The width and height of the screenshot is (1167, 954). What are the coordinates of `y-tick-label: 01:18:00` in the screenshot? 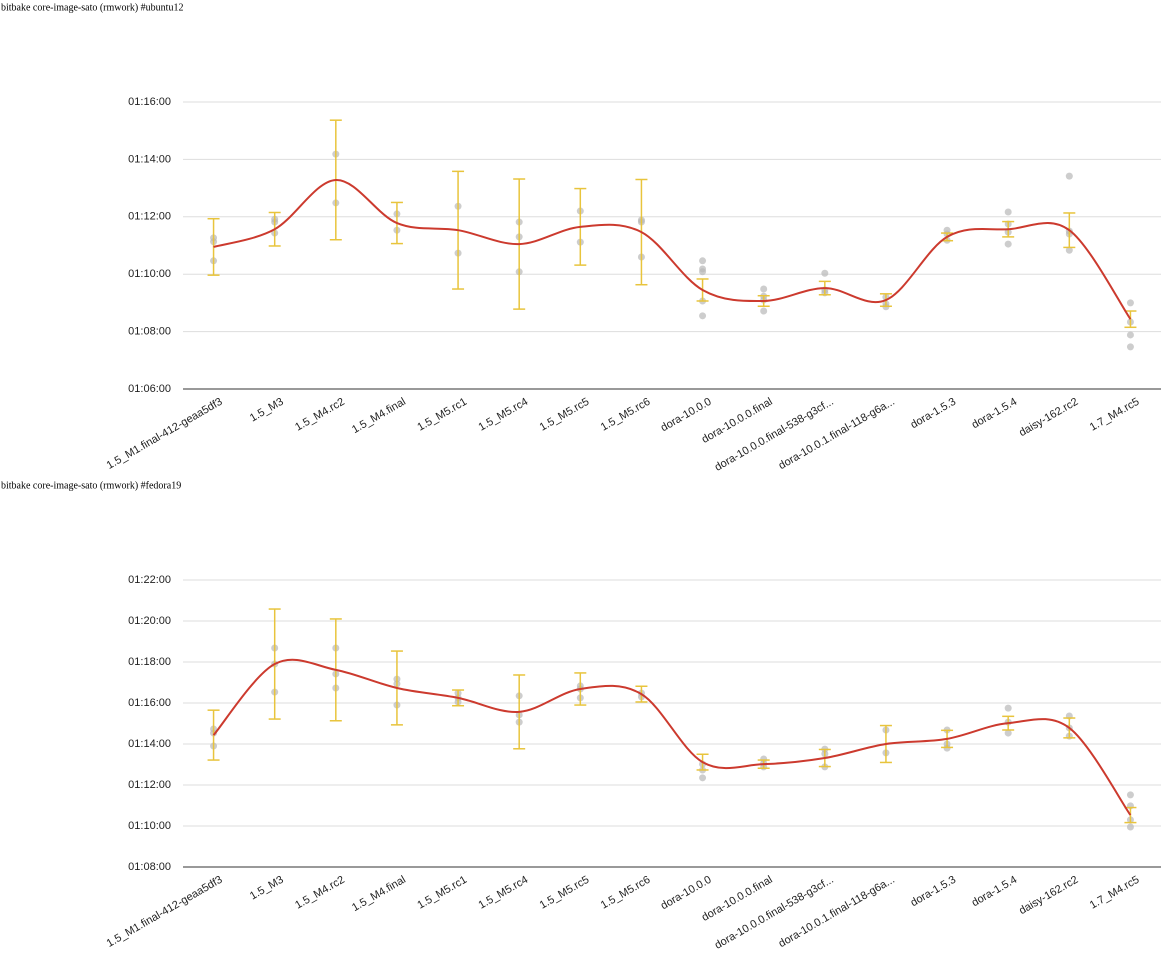 It's located at (149, 662).